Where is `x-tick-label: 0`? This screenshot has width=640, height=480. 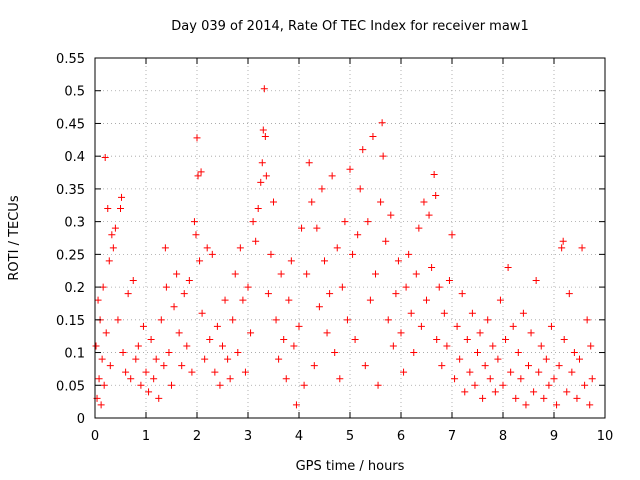 x-tick-label: 0 is located at coordinates (95, 436).